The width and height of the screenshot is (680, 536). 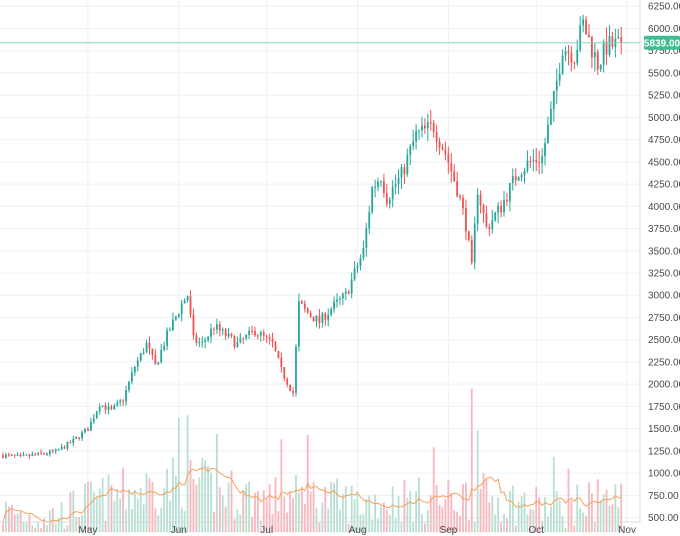 I want to click on volume-ma-line, so click(x=312, y=494).